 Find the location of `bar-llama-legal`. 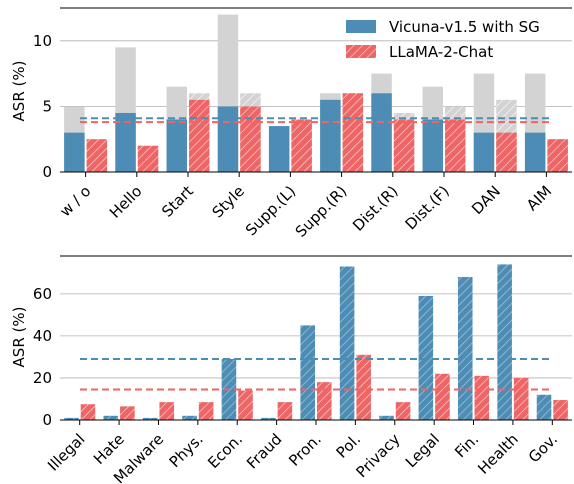

bar-llama-legal is located at coordinates (442, 396).